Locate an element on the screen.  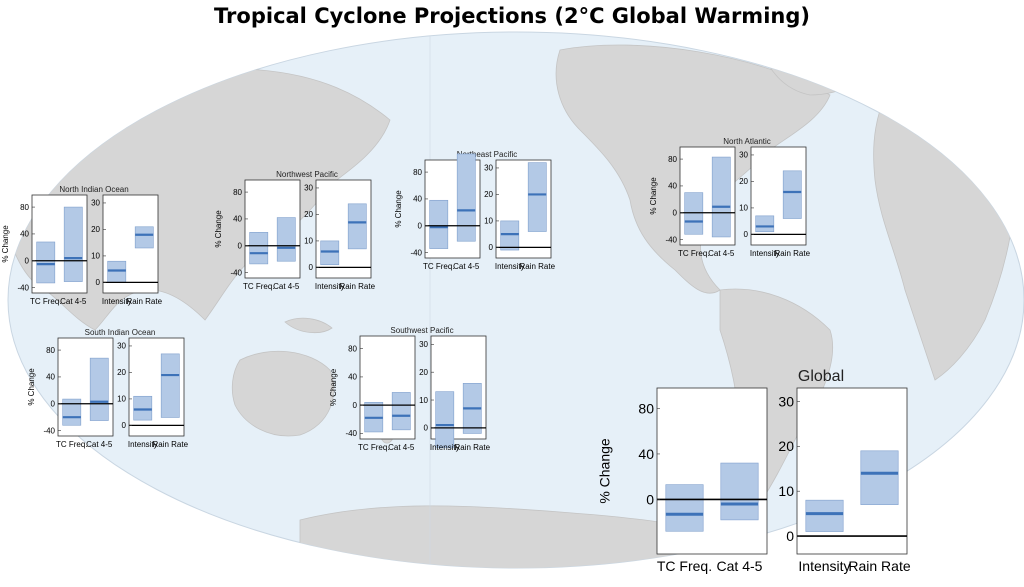
landmass-australia is located at coordinates (283, 393).